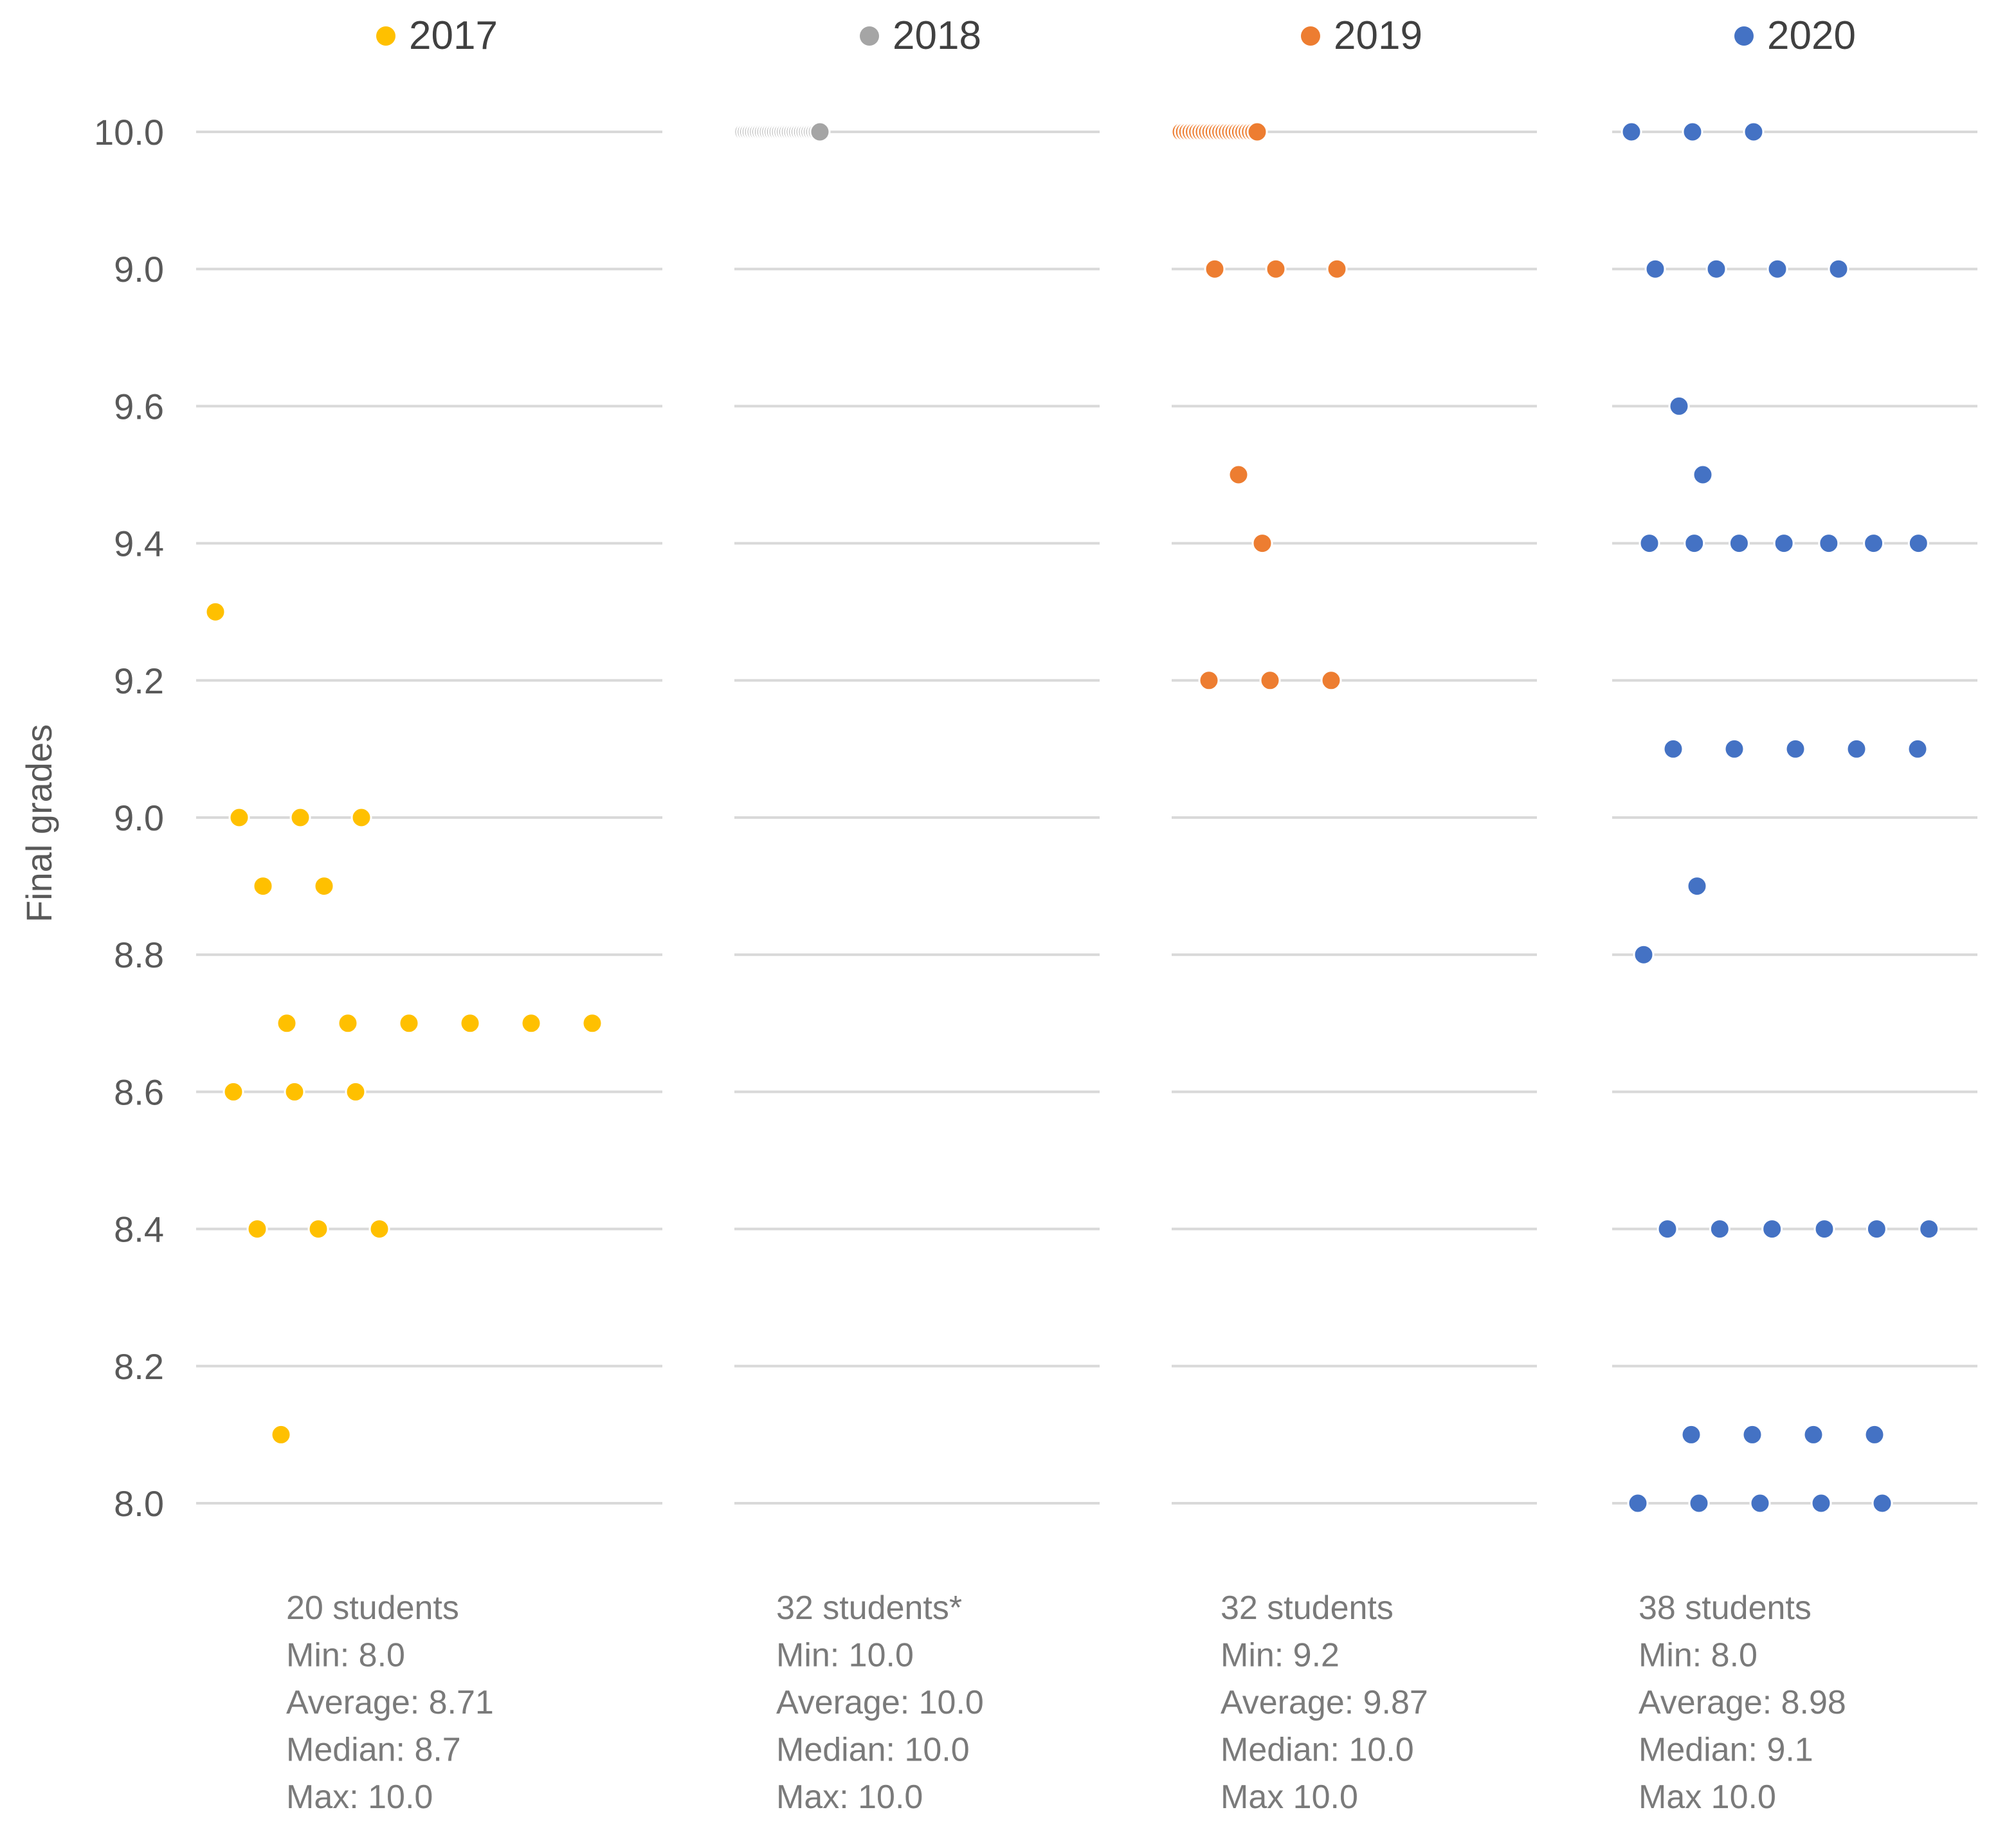 This screenshot has height=1839, width=2016. Describe the element at coordinates (281, 1434) in the screenshot. I see `point-2017-grade-8.1` at that location.